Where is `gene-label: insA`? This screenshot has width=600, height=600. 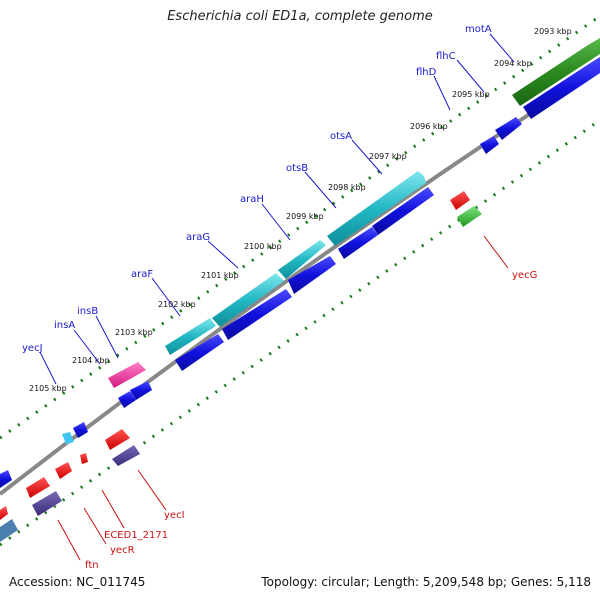 gene-label: insA is located at coordinates (64, 325).